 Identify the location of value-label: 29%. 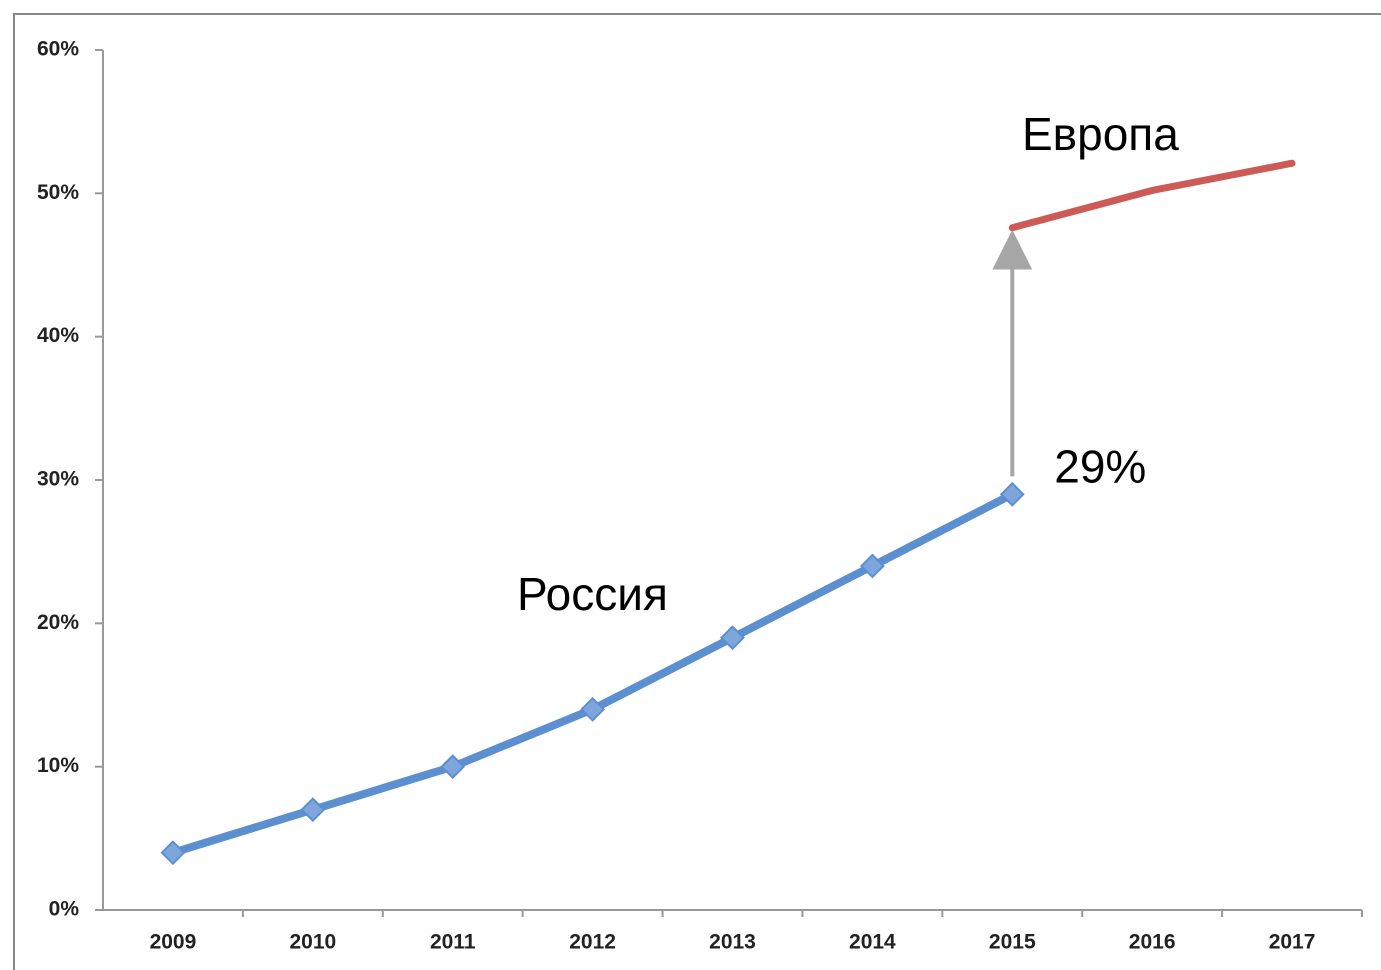
(1100, 466).